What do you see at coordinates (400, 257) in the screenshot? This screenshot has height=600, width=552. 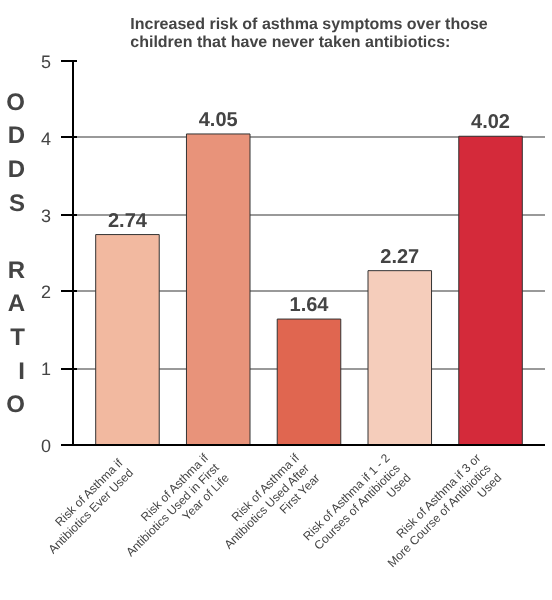 I see `data-label: 2.27` at bounding box center [400, 257].